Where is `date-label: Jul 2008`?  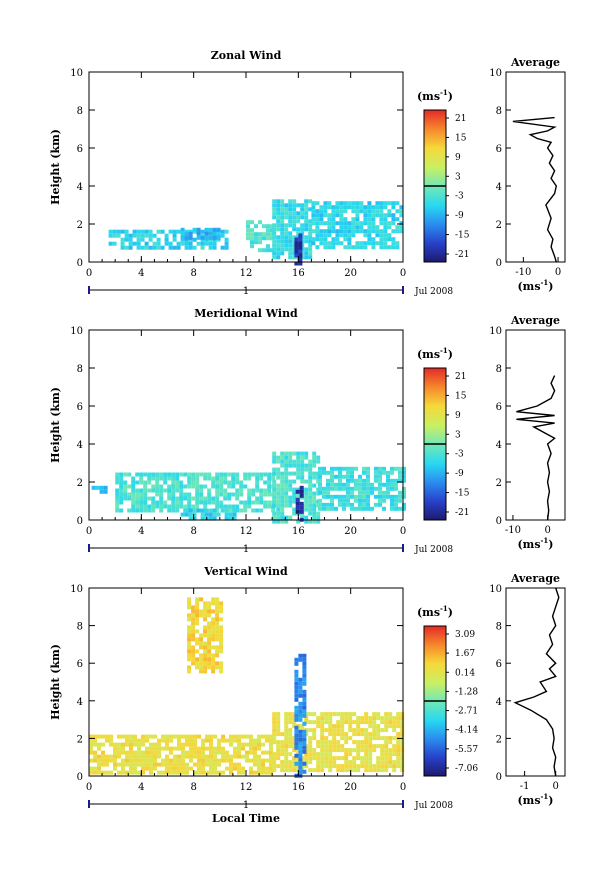 date-label: Jul 2008 is located at coordinates (433, 550).